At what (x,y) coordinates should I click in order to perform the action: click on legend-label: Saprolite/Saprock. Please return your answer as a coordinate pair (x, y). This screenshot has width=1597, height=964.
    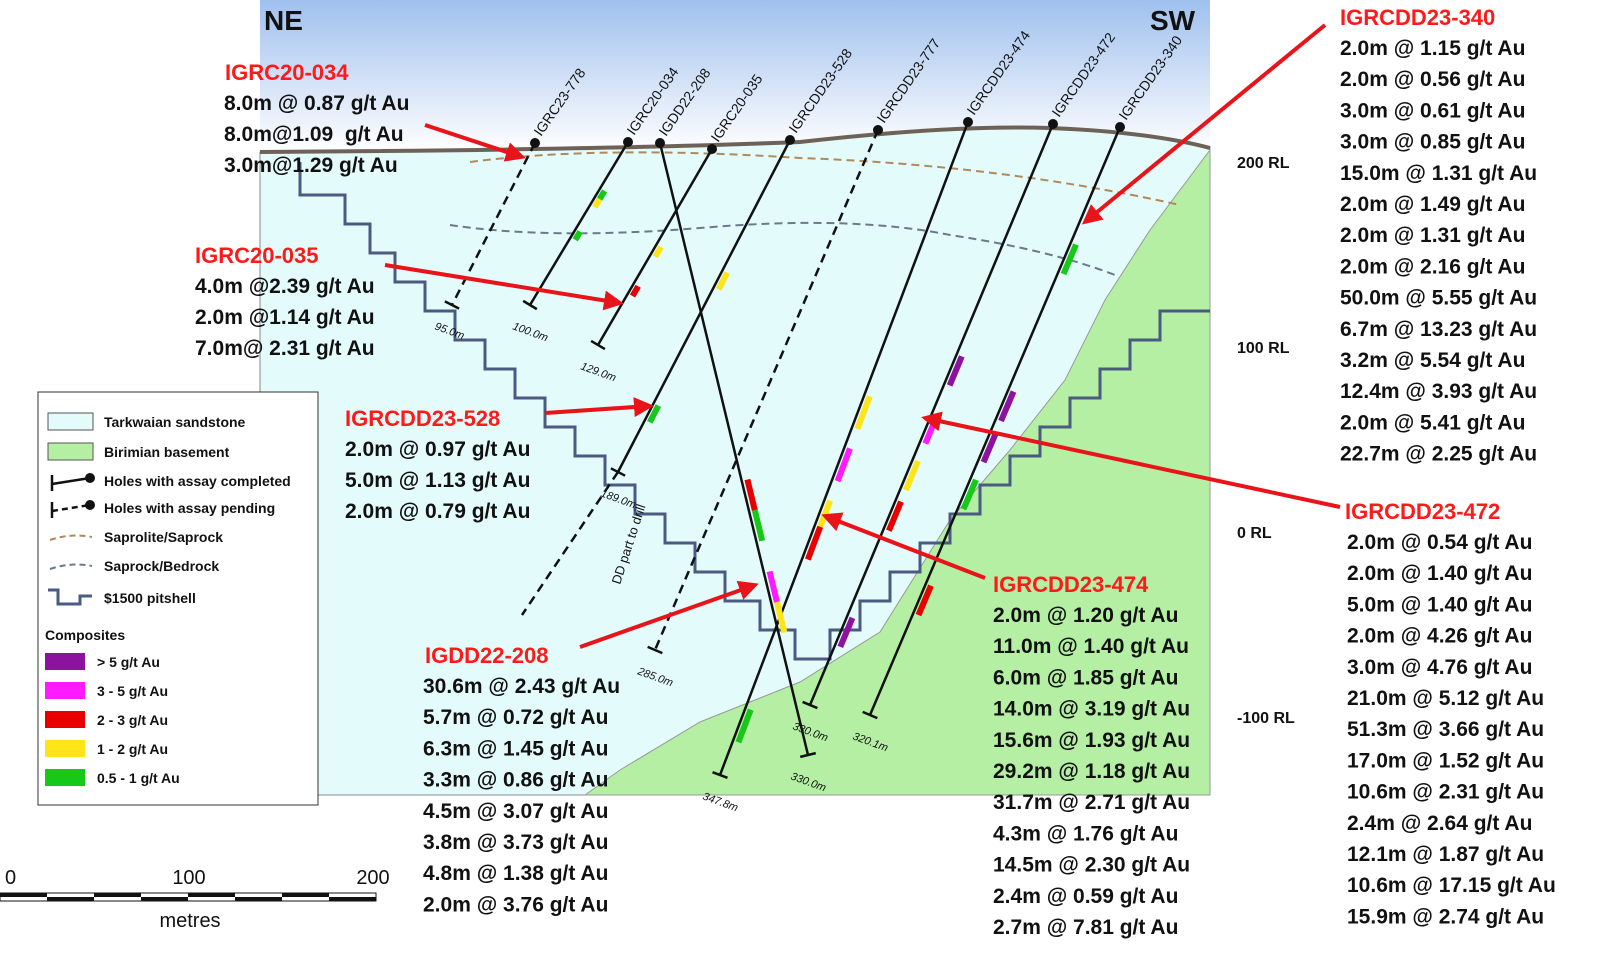
    Looking at the image, I should click on (163, 537).